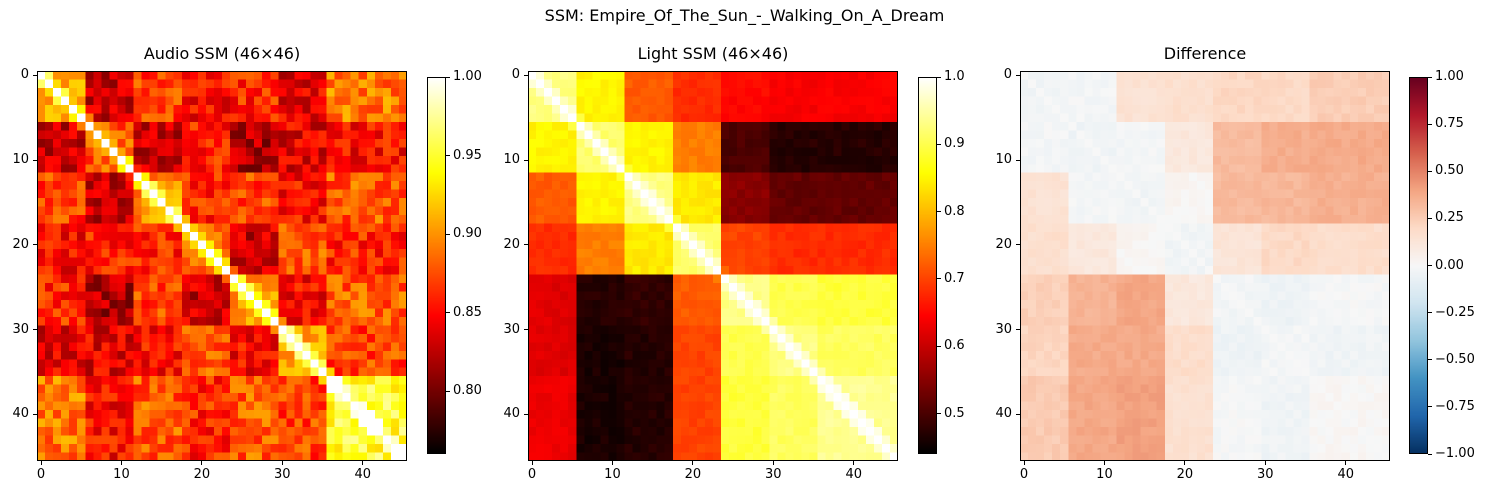  What do you see at coordinates (467, 155) in the screenshot?
I see `colorbar-tick-label: 0.95` at bounding box center [467, 155].